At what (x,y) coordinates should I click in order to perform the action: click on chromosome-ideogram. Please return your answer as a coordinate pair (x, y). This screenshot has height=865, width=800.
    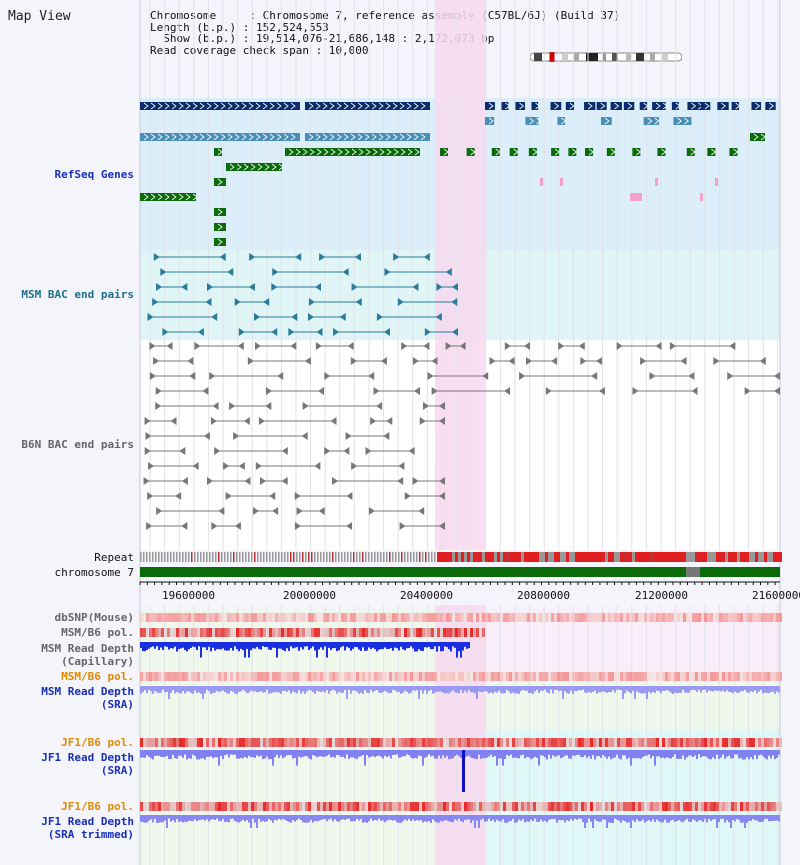
    Looking at the image, I should click on (606, 57).